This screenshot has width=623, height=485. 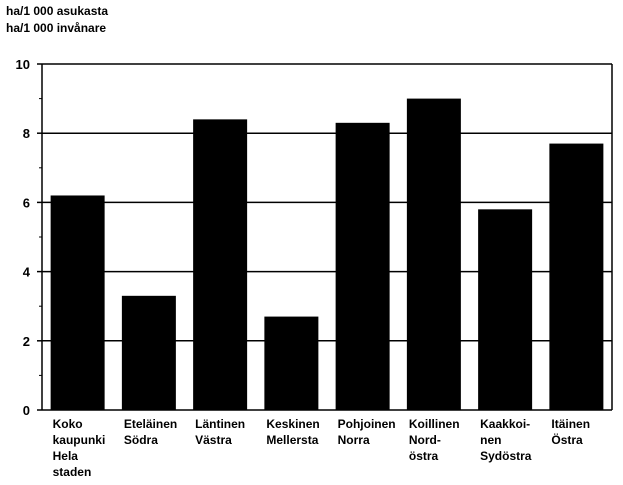 I want to click on x-category-label: Norra, so click(x=354, y=440).